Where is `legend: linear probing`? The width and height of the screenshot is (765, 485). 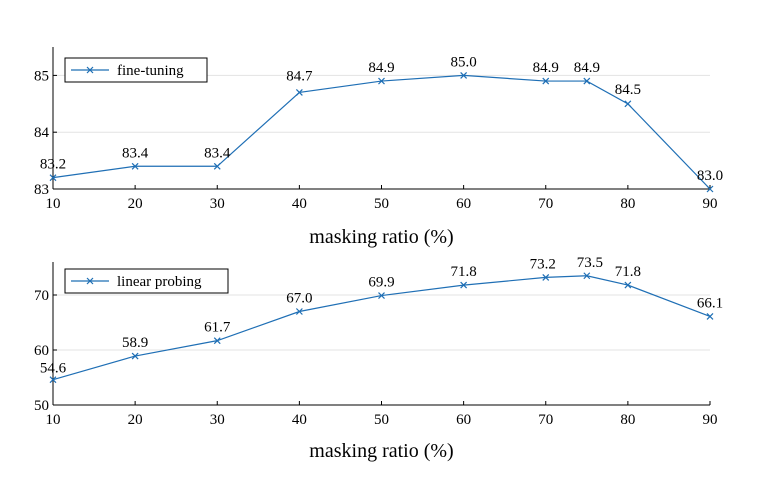
legend: linear probing is located at coordinates (146, 281).